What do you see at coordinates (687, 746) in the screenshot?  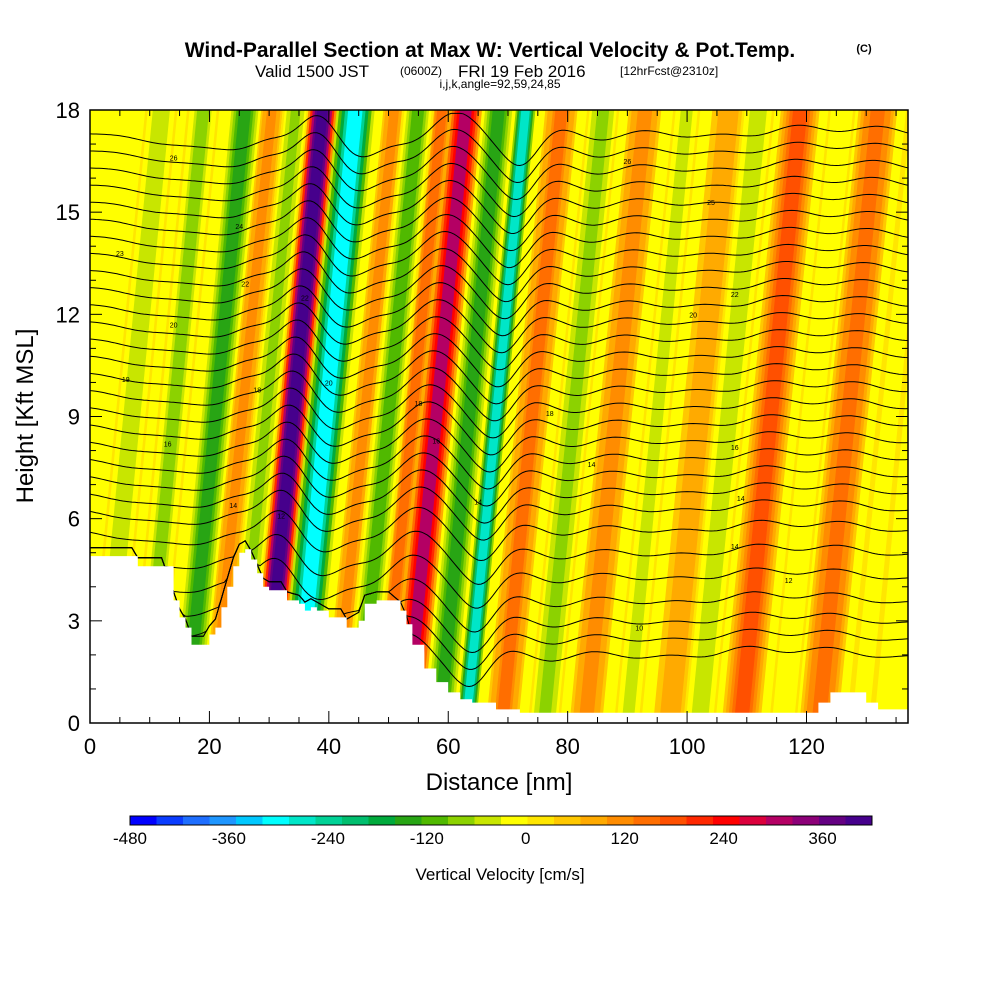 I see `x-tick-label: 100` at bounding box center [687, 746].